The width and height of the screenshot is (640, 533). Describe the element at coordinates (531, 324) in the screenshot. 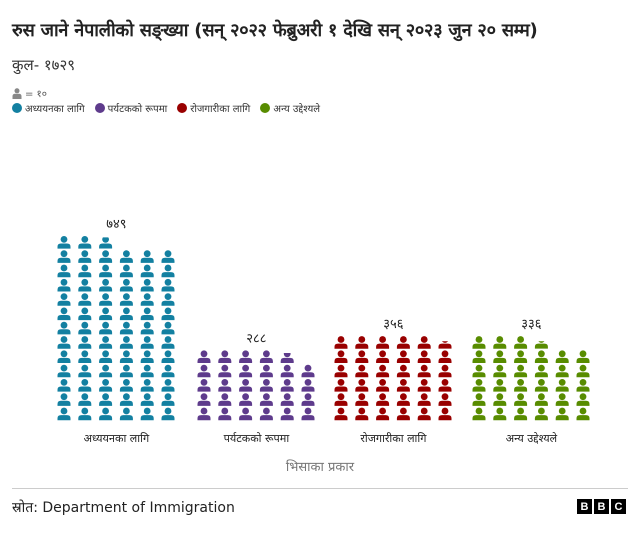

I see `value-label: ३३६` at that location.